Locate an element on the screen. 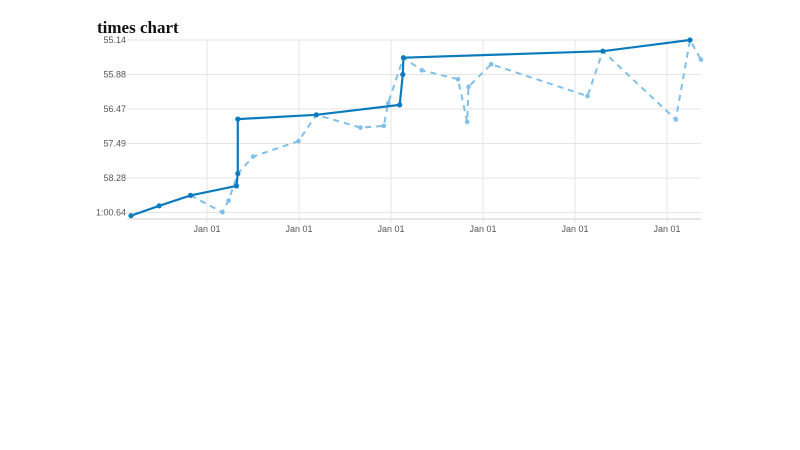  x-axis-ticks: Jan 01 Jan 01 Jan 01 Jan 01 Jan 01 Jan 01 is located at coordinates (436, 229).